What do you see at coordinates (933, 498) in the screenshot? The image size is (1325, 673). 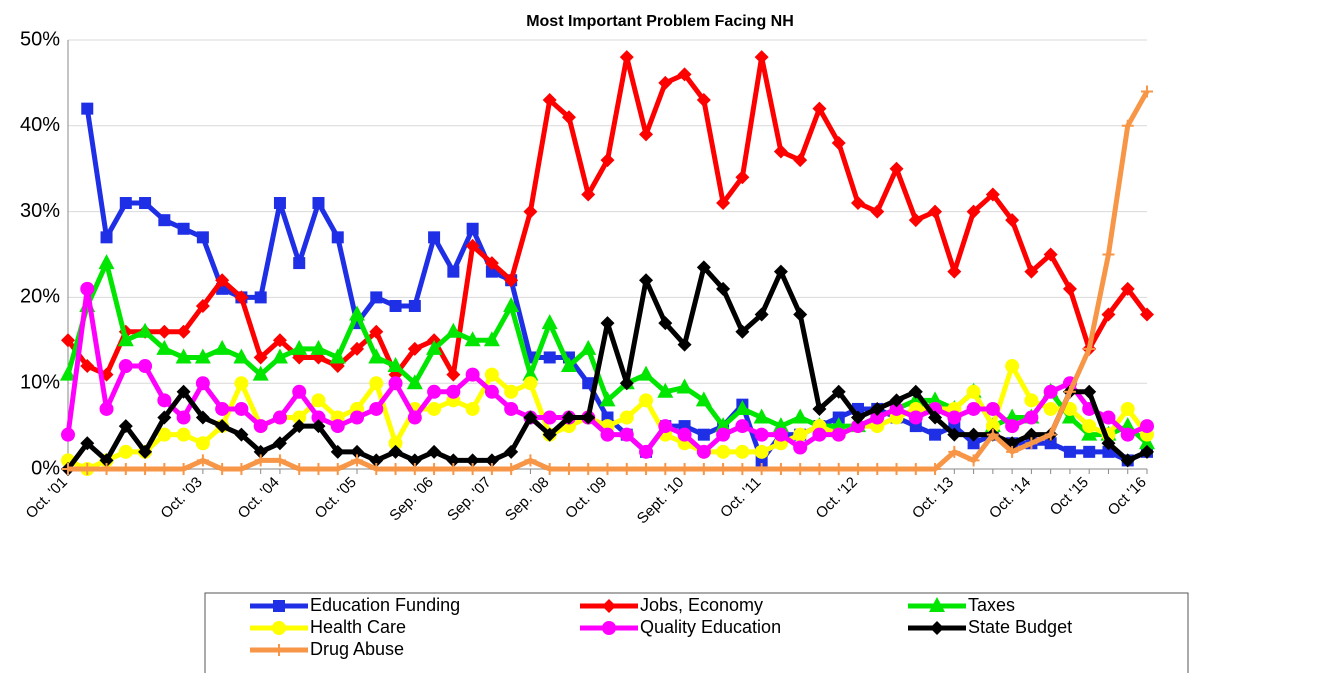 I see `x-tick-label: Oct. '13` at bounding box center [933, 498].